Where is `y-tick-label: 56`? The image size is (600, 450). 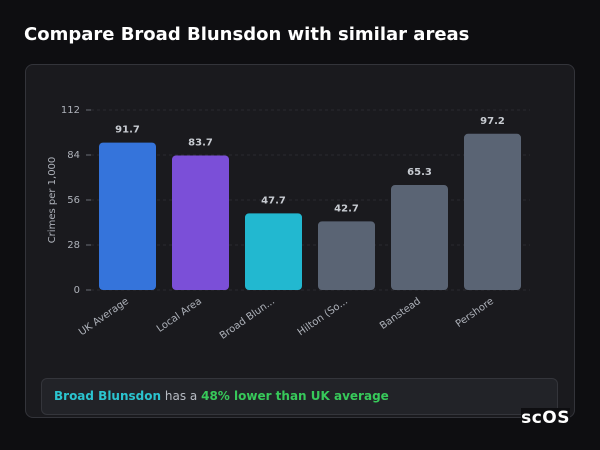 y-tick-label: 56 is located at coordinates (73, 200).